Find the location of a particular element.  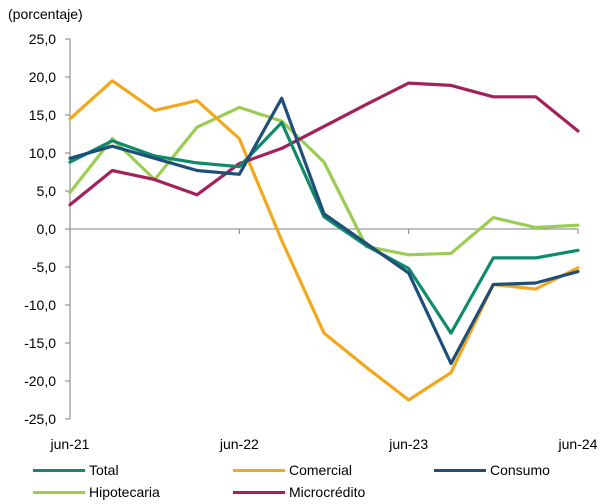

legend-label: Hipotecaria is located at coordinates (124, 492).